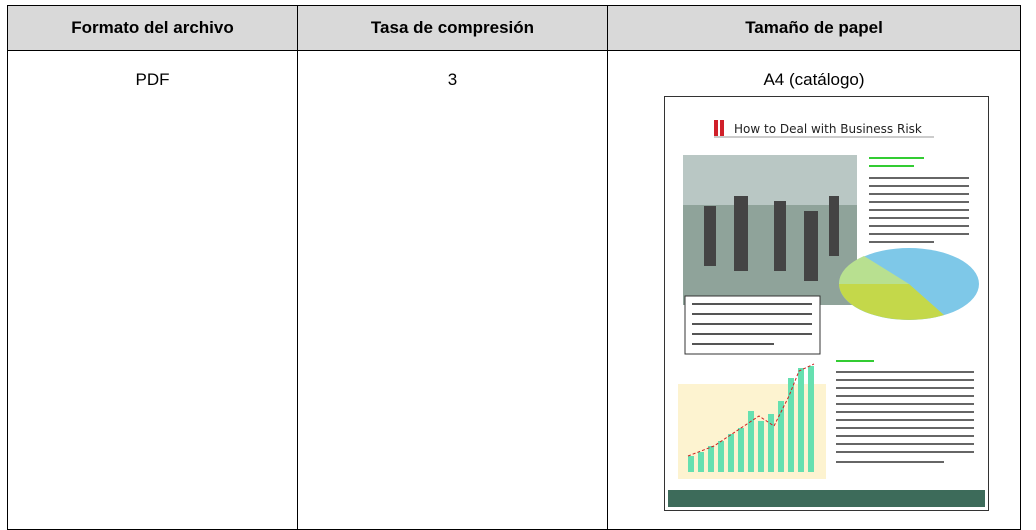 The width and height of the screenshot is (1036, 530). What do you see at coordinates (751, 410) in the screenshot?
I see `bar-chart-line` at bounding box center [751, 410].